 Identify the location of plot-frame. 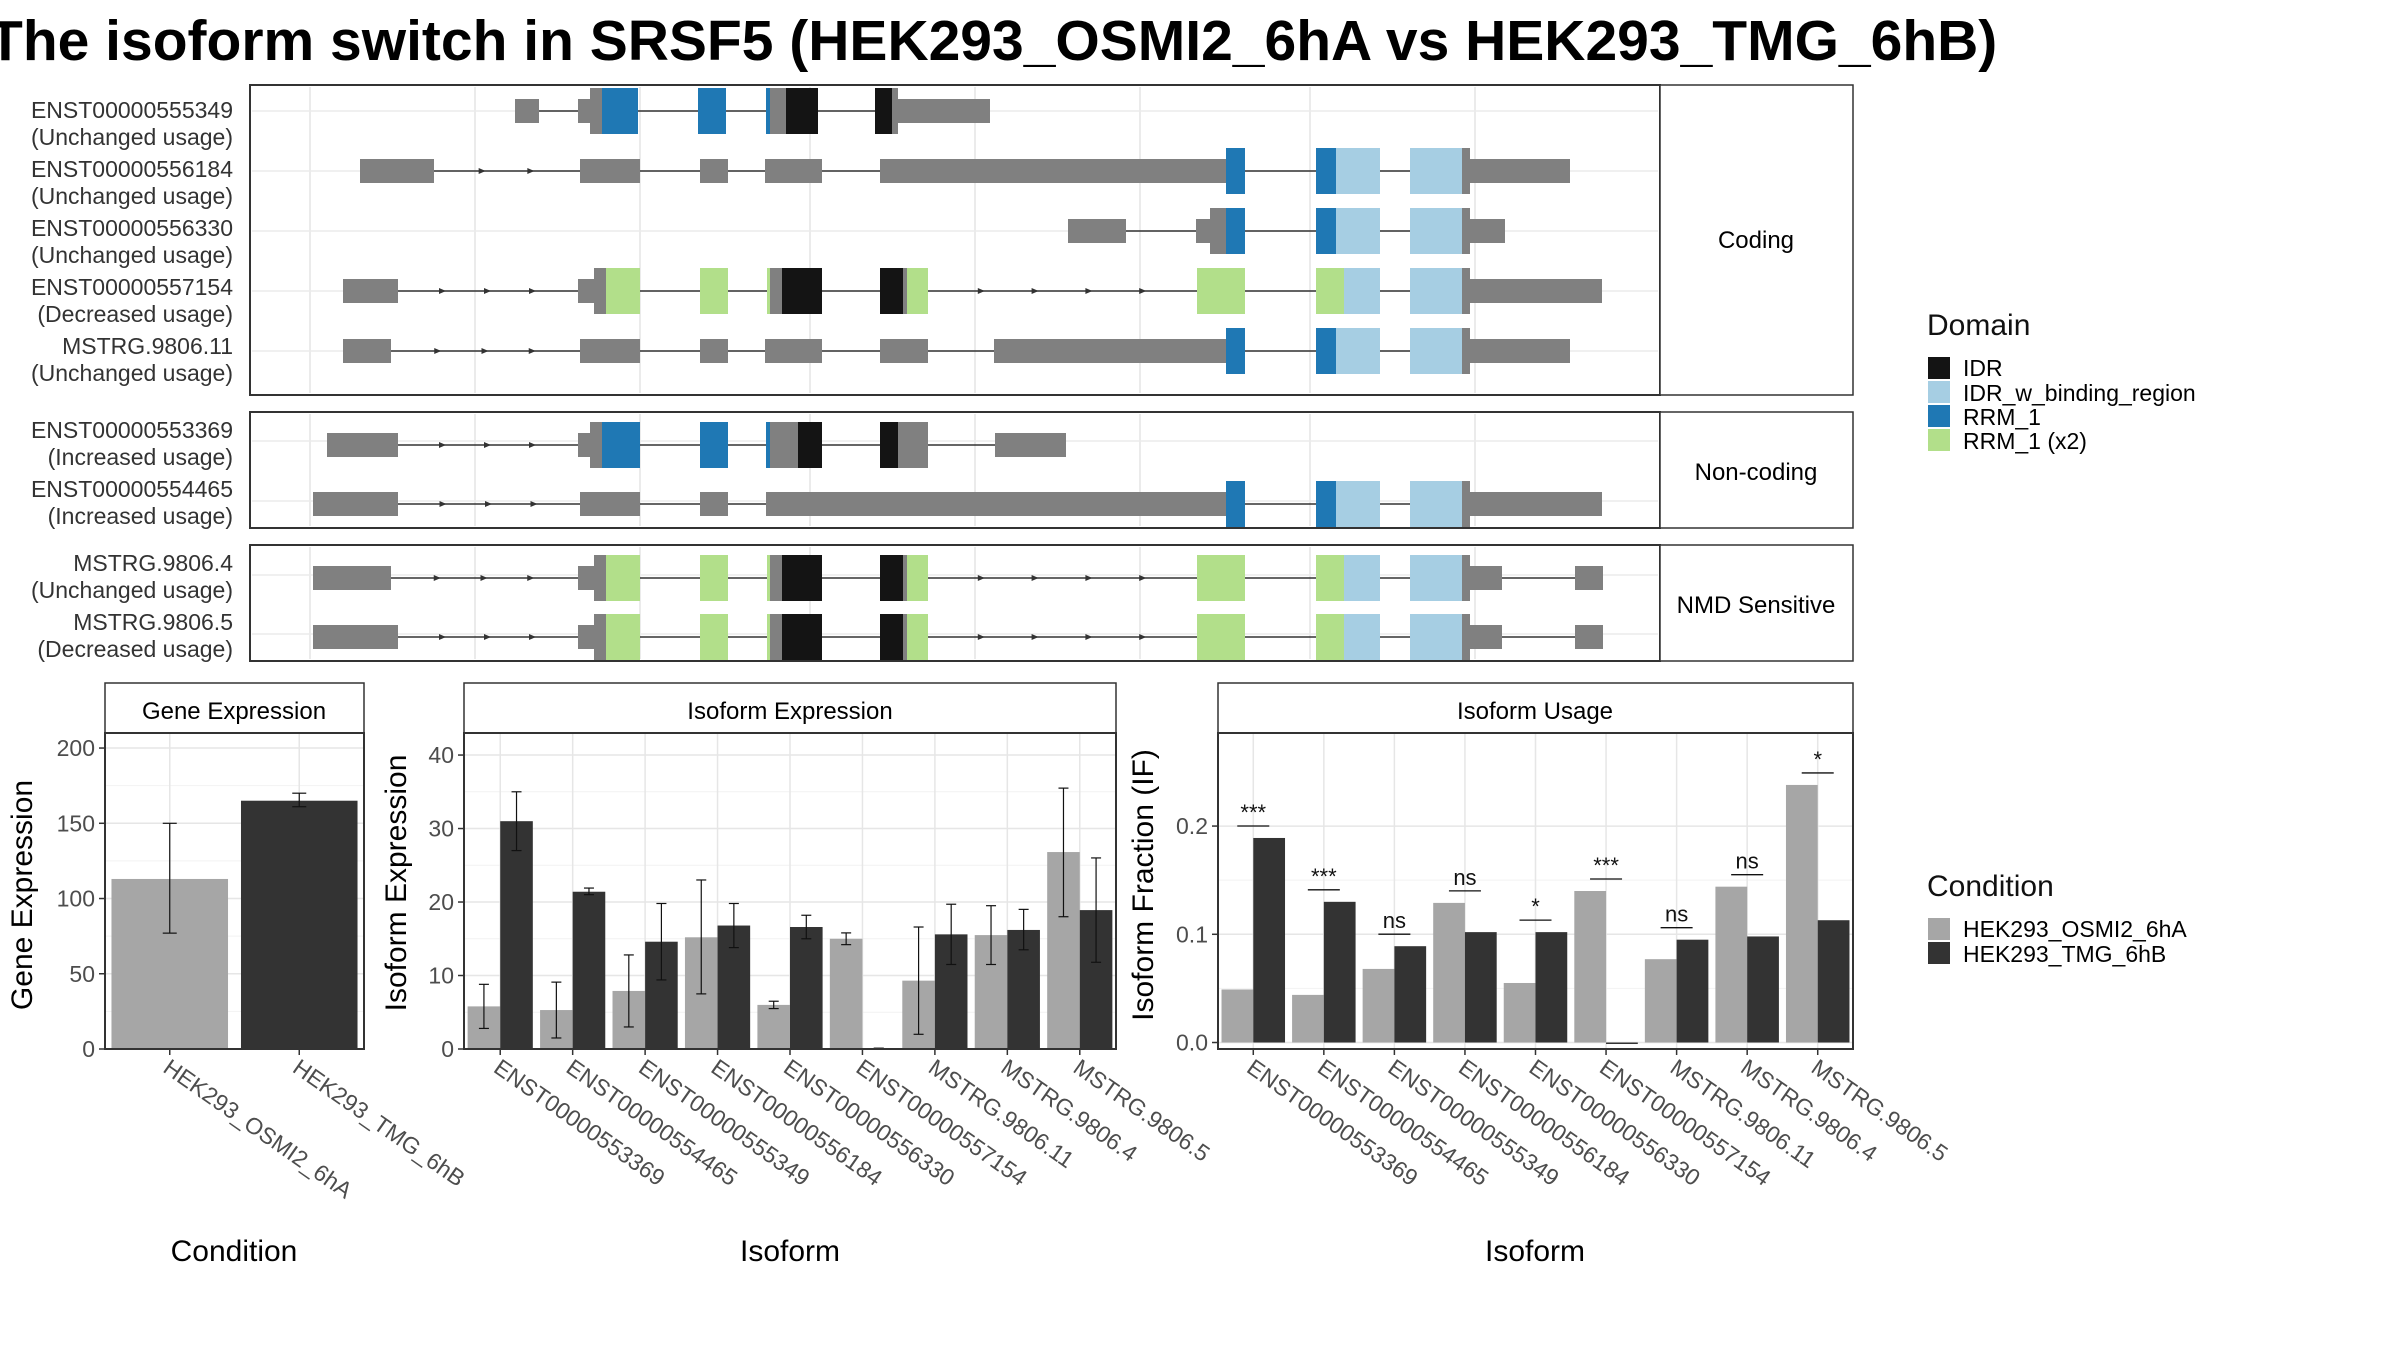
(234, 891).